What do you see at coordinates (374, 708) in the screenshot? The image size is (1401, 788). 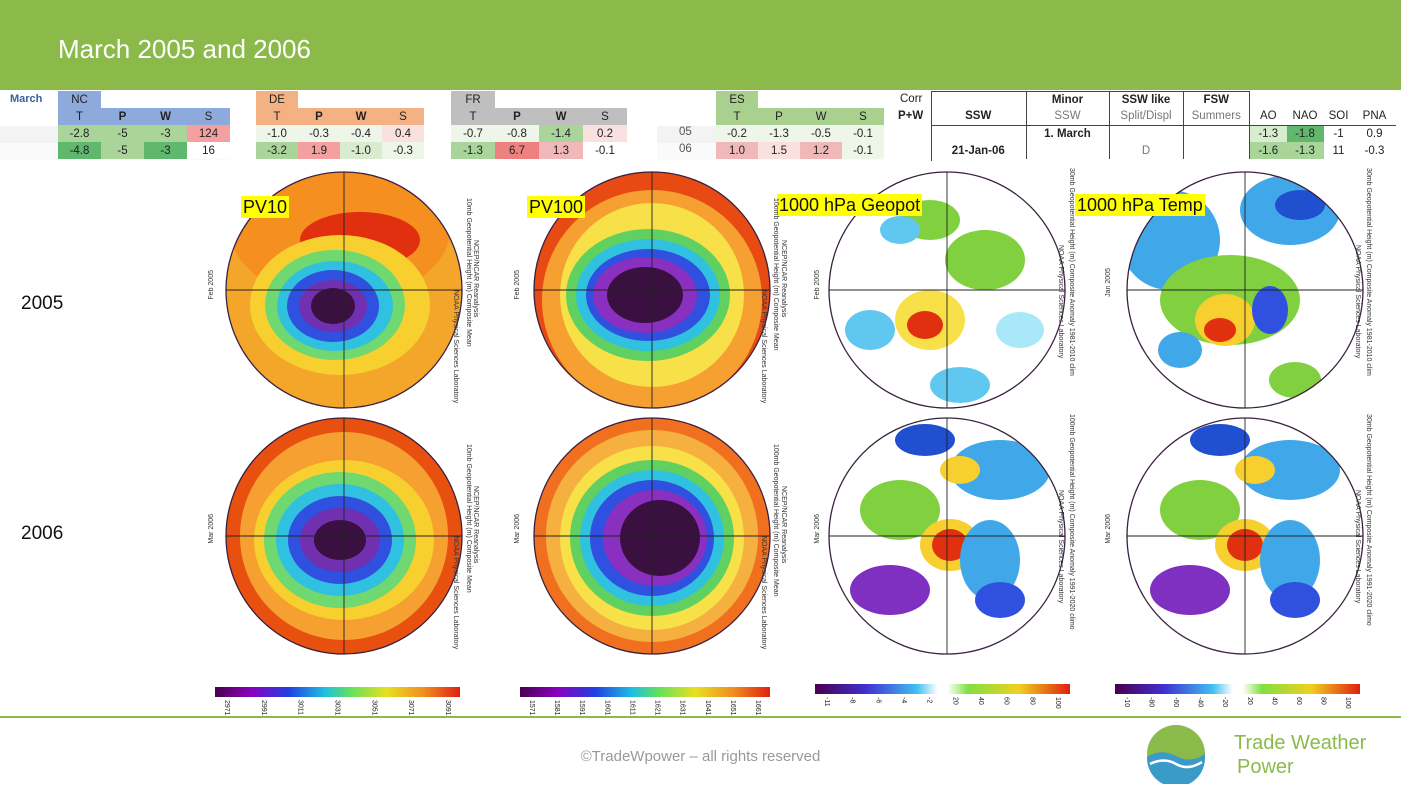 I see `colorbar-tick: 3051` at bounding box center [374, 708].